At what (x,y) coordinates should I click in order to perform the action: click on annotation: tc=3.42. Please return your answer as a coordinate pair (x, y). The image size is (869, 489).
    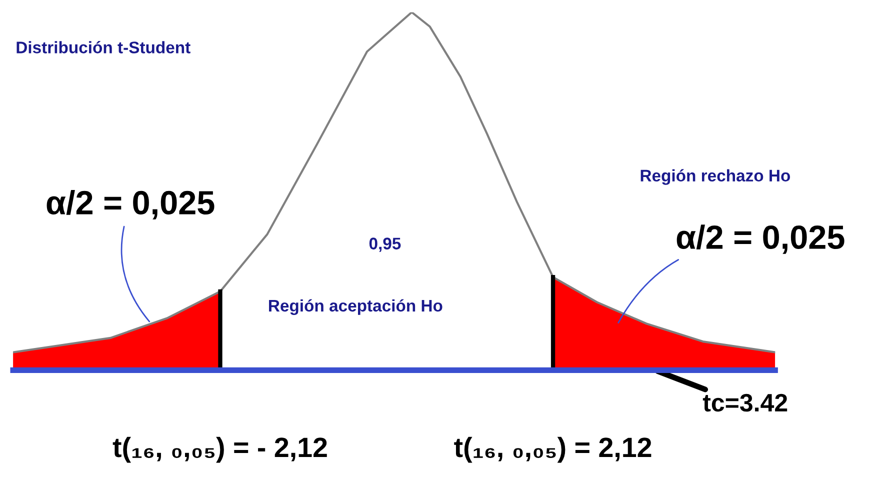
    Looking at the image, I should click on (745, 403).